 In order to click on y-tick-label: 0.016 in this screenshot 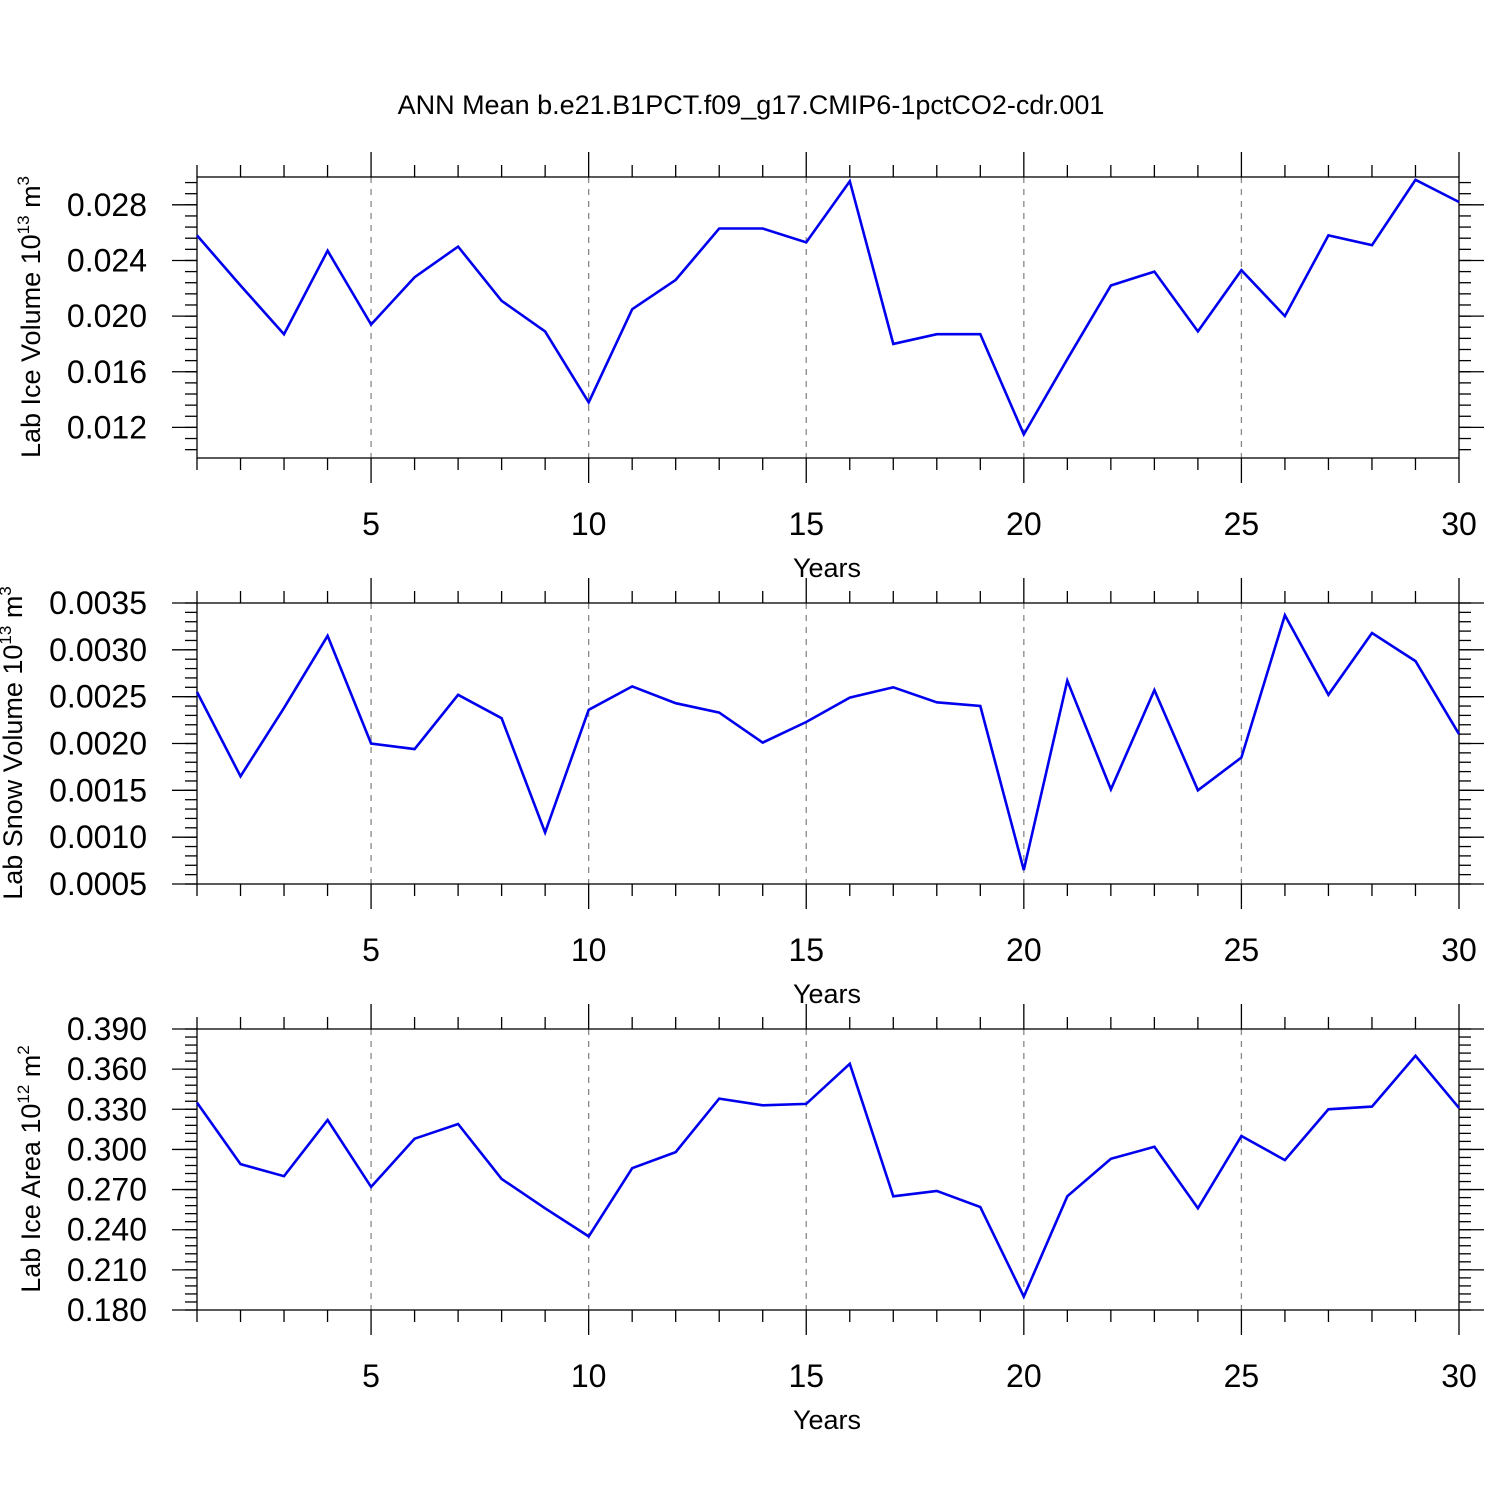, I will do `click(107, 372)`.